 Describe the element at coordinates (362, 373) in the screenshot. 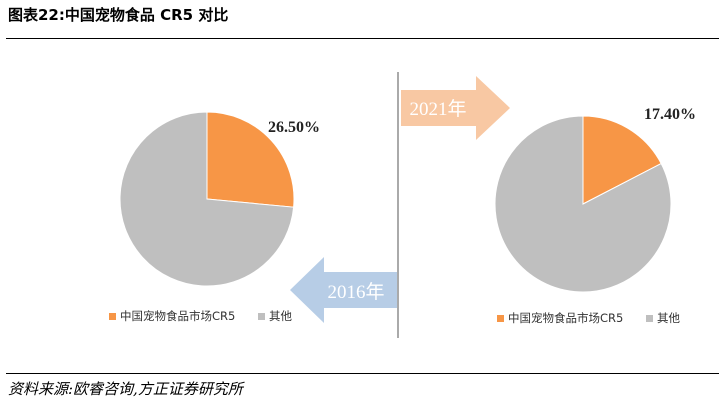

I see `bottom-rule` at that location.